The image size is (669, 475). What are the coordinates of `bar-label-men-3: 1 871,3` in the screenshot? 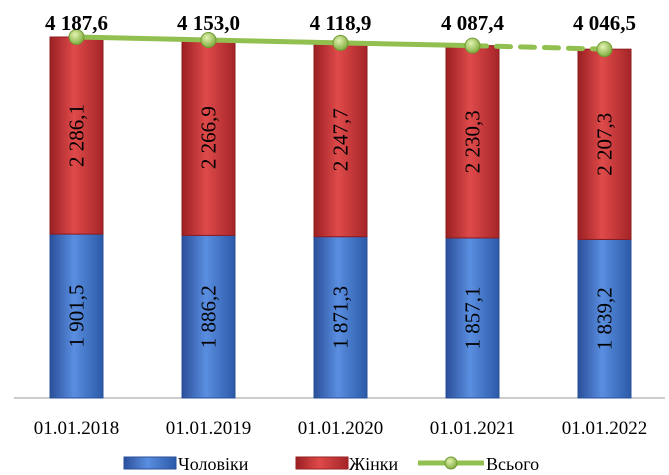 It's located at (341, 317).